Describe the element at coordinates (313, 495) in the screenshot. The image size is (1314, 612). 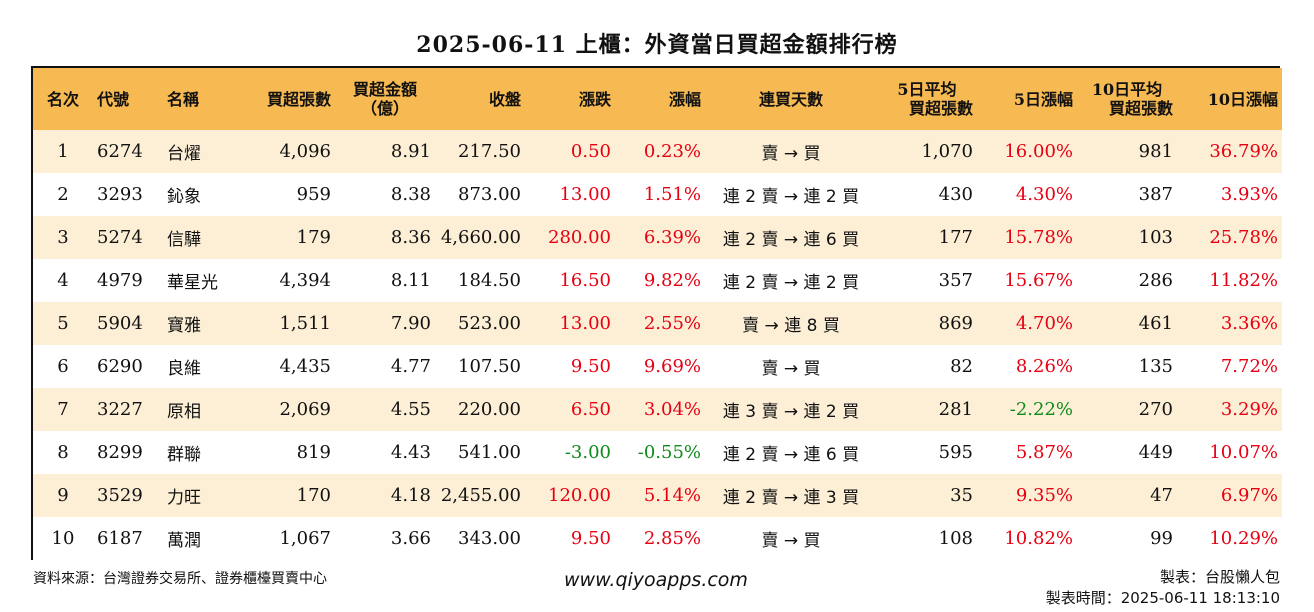
I see `cell-buy-shares: 170` at that location.